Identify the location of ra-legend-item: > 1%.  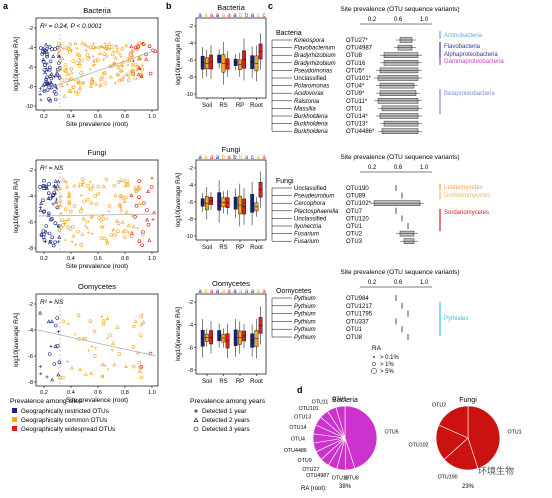
(387, 365).